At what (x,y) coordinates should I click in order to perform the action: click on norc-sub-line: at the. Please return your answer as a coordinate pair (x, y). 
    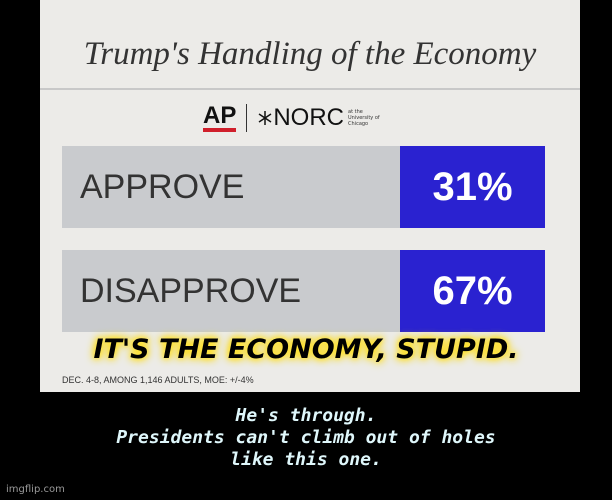
    Looking at the image, I should click on (355, 112).